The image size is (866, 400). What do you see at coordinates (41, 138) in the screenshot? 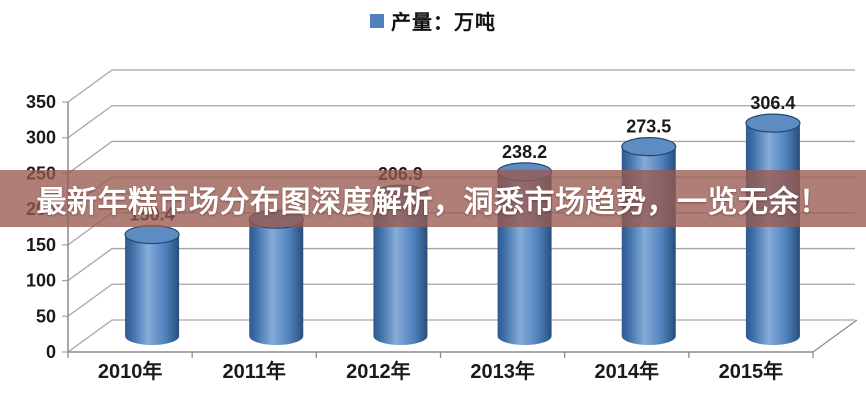
I see `y-axis-tick-label: 300` at bounding box center [41, 138].